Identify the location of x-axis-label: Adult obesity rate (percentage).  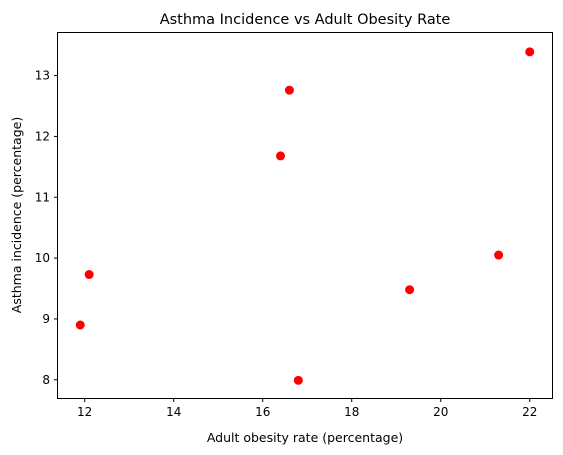
(305, 437).